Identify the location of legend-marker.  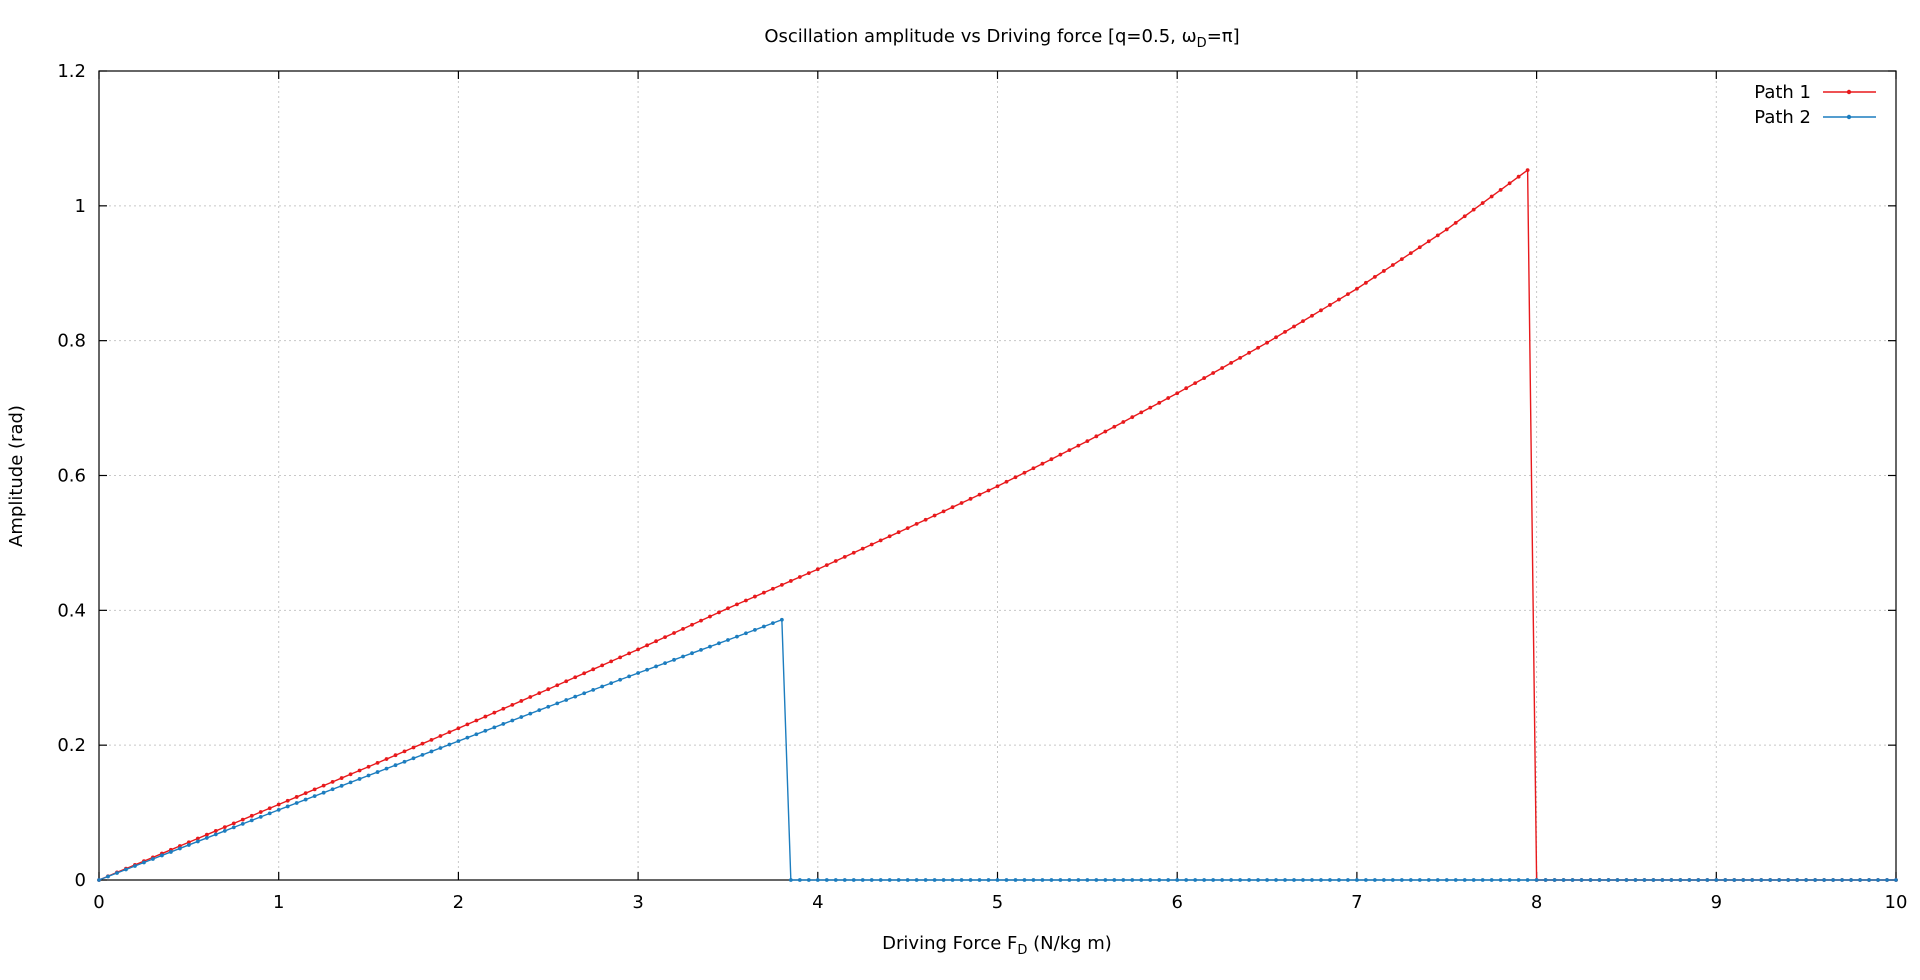
(1849, 92).